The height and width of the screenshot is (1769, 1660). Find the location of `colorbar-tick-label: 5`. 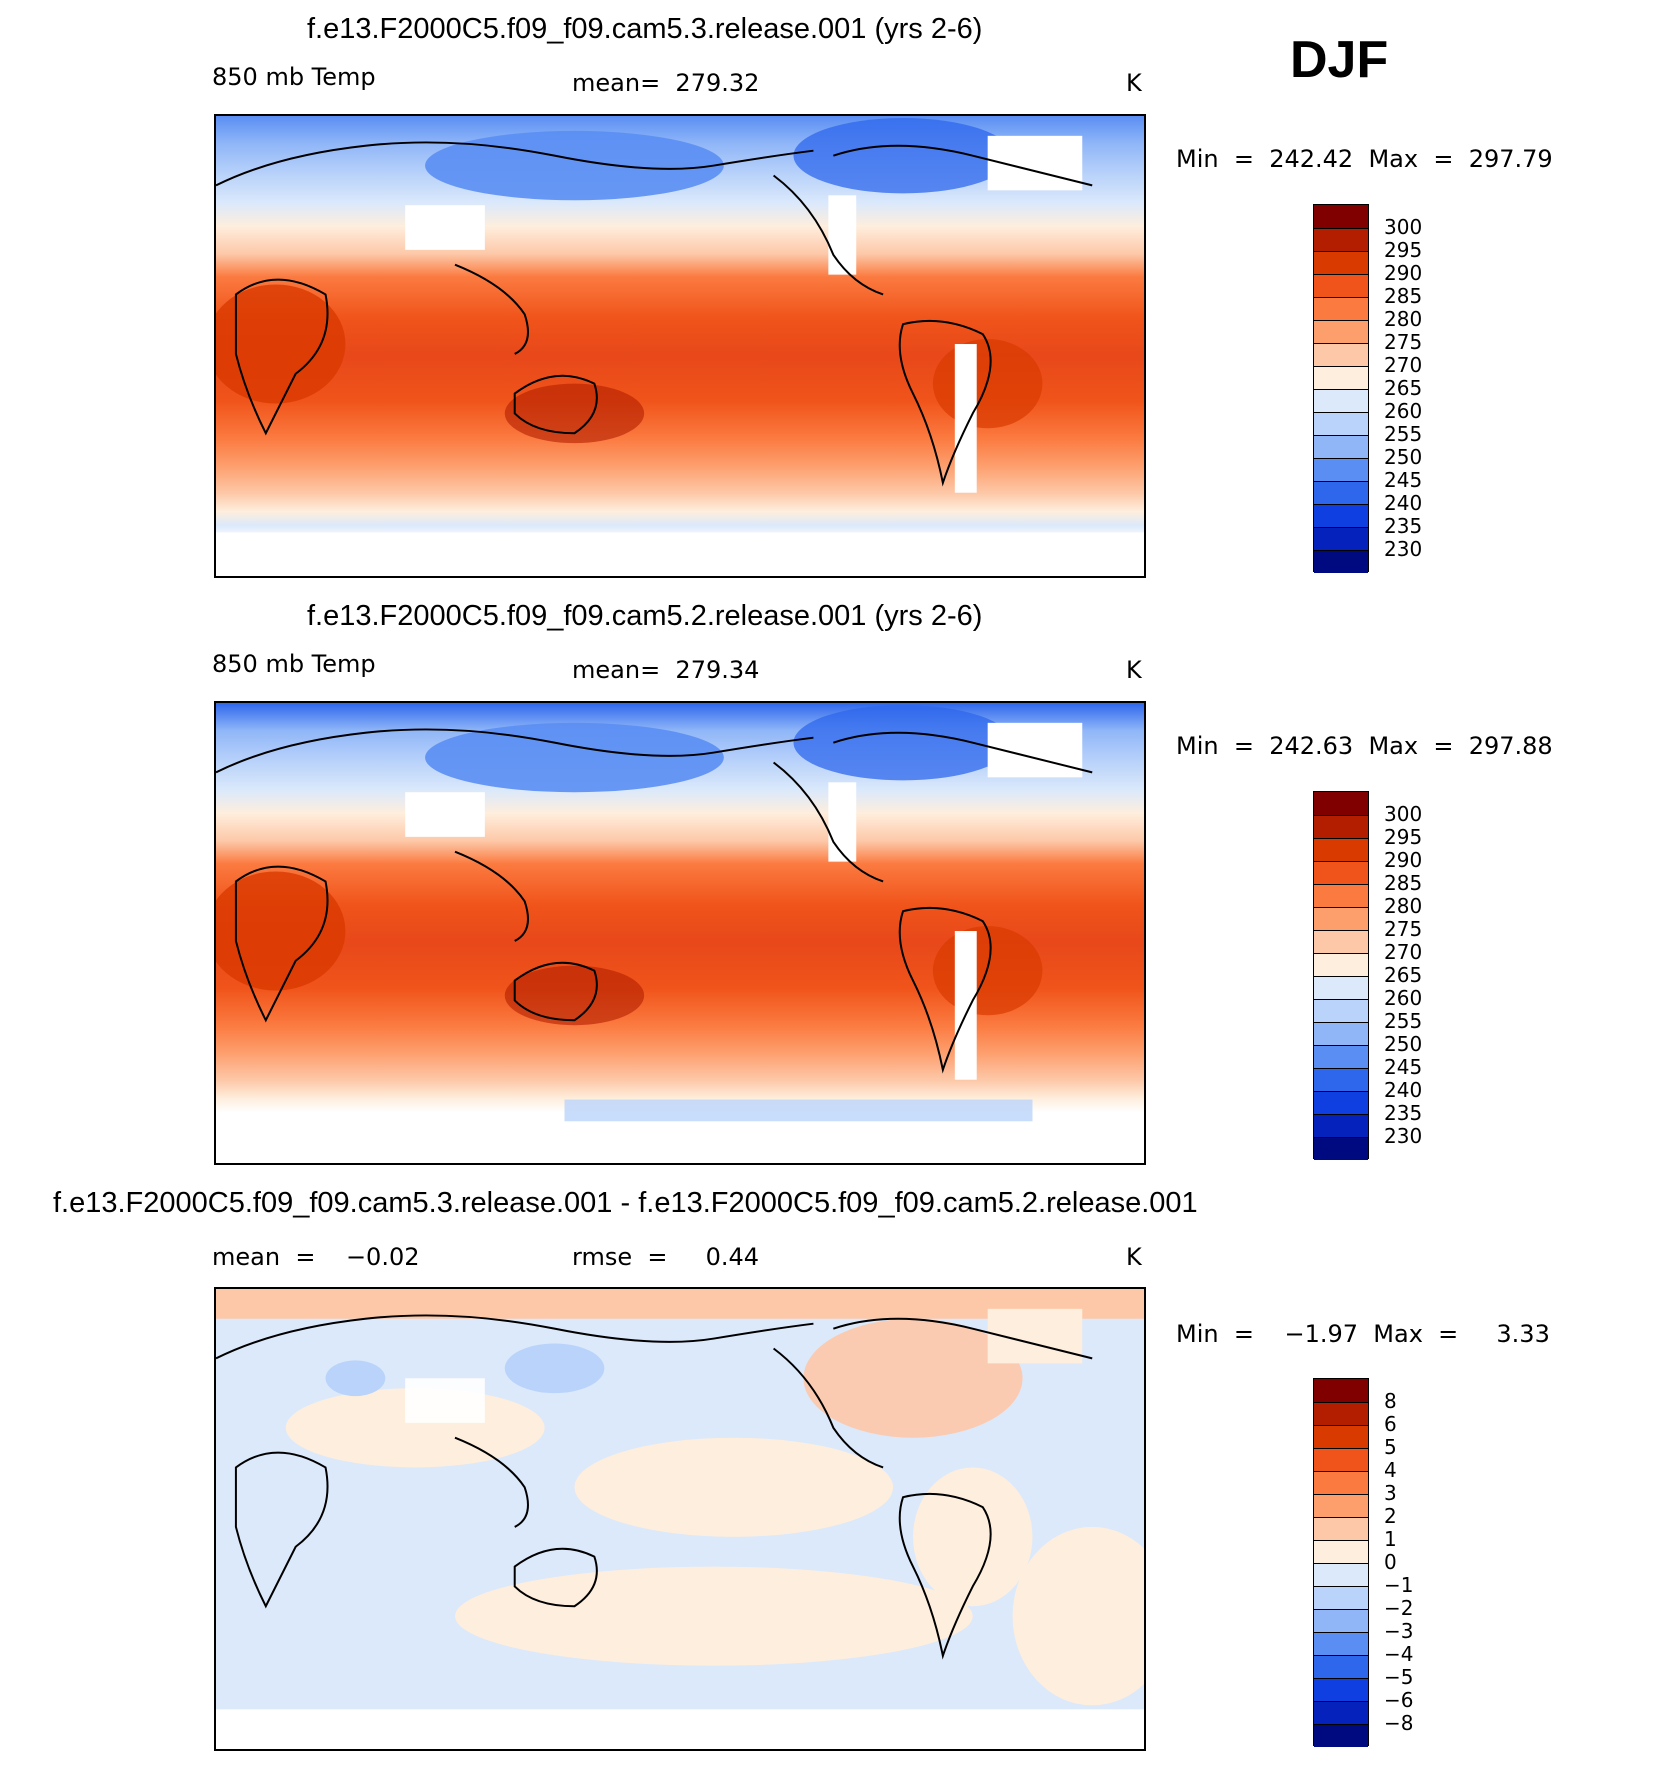

colorbar-tick-label: 5 is located at coordinates (1390, 1447).